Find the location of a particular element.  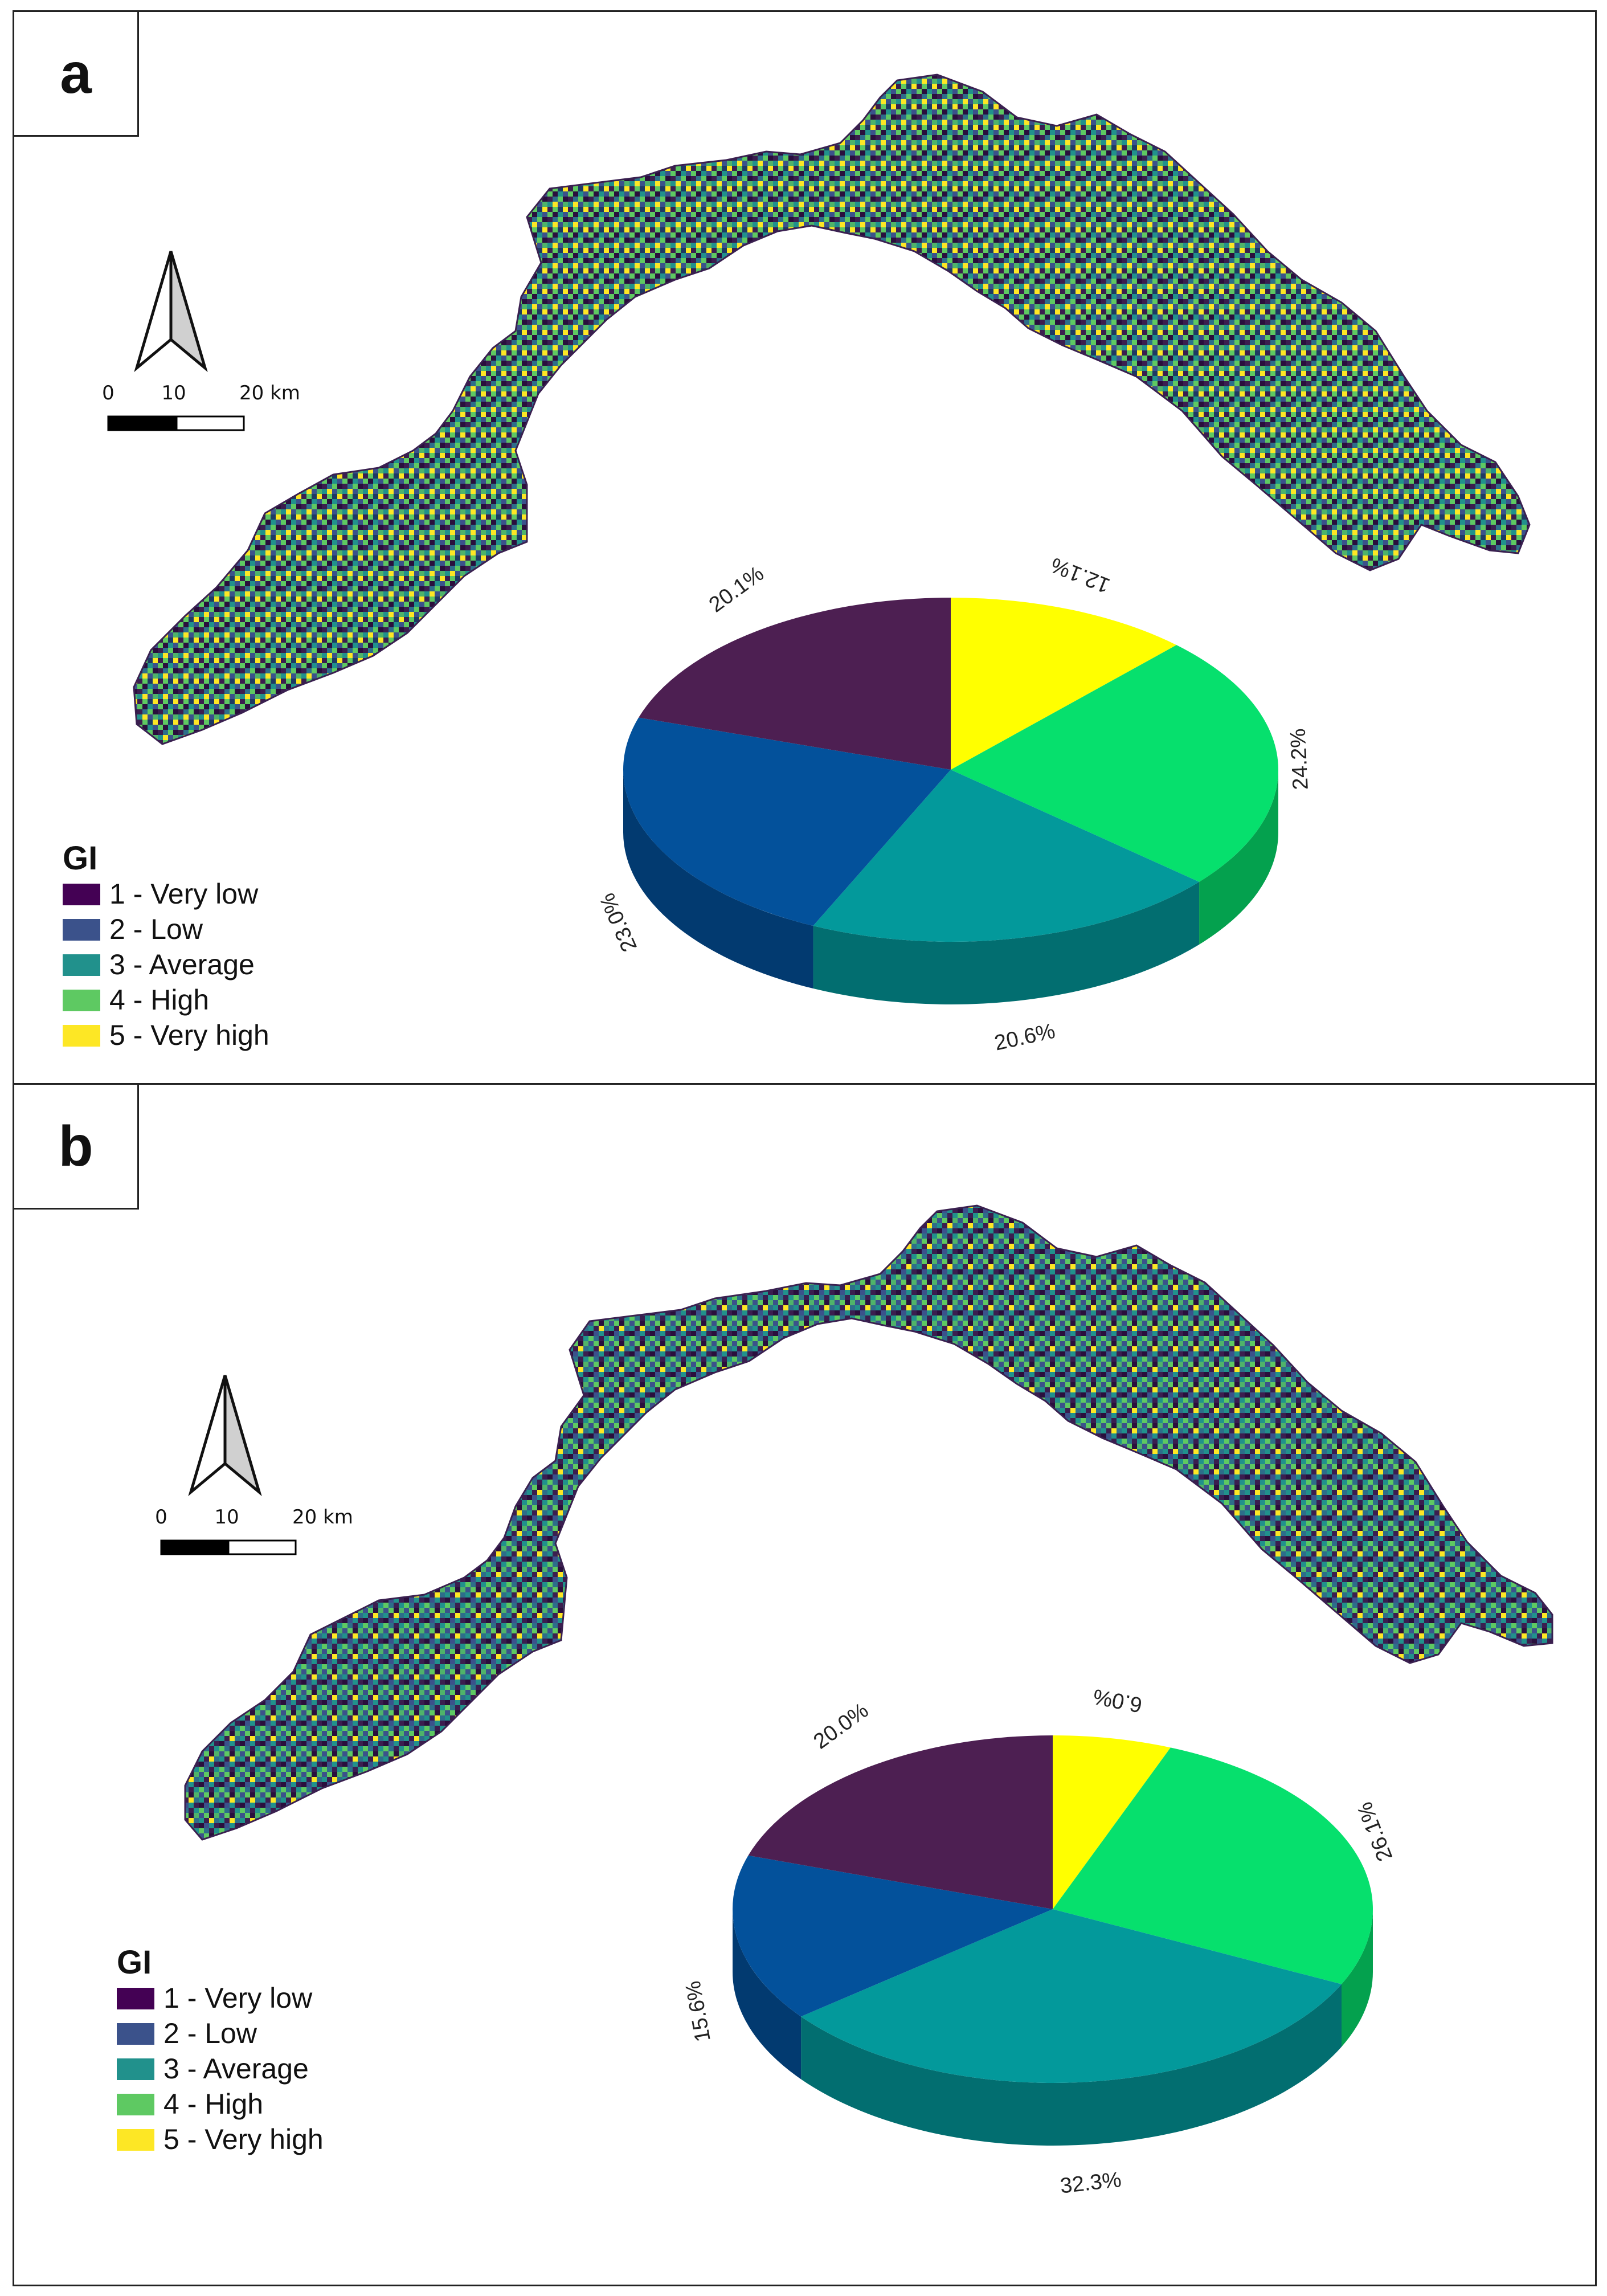

pie-data-label: 20.1% is located at coordinates (736, 590).